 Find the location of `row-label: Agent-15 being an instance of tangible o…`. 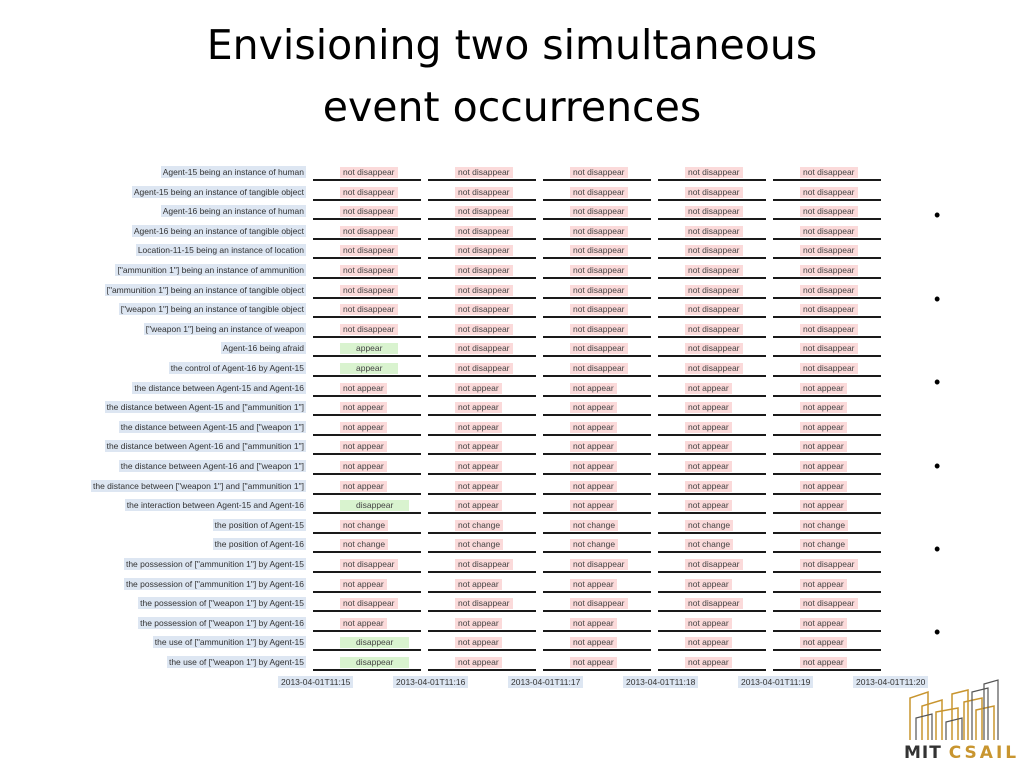

row-label: Agent-15 being an instance of tangible o… is located at coordinates (218, 191).